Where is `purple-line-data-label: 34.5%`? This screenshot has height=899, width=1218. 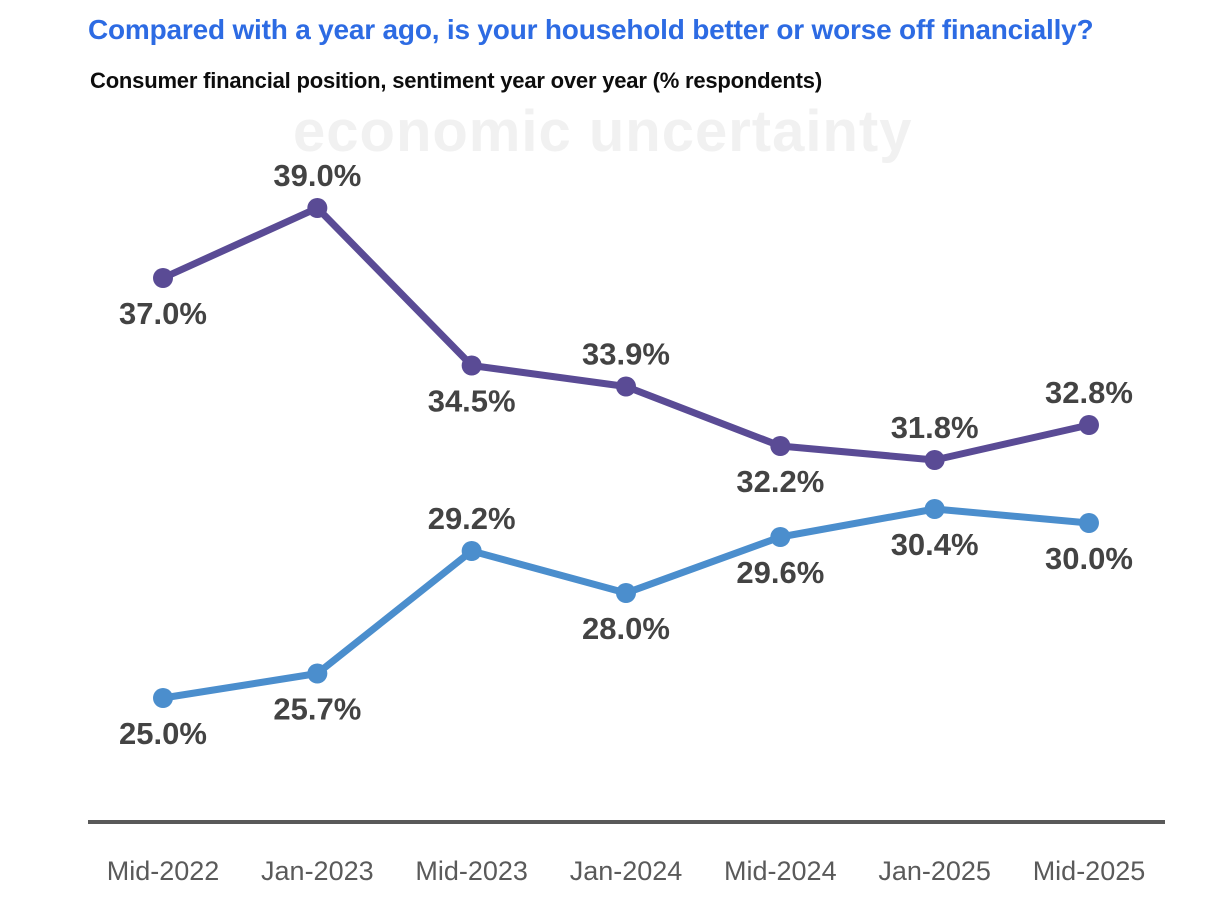
purple-line-data-label: 34.5% is located at coordinates (472, 401).